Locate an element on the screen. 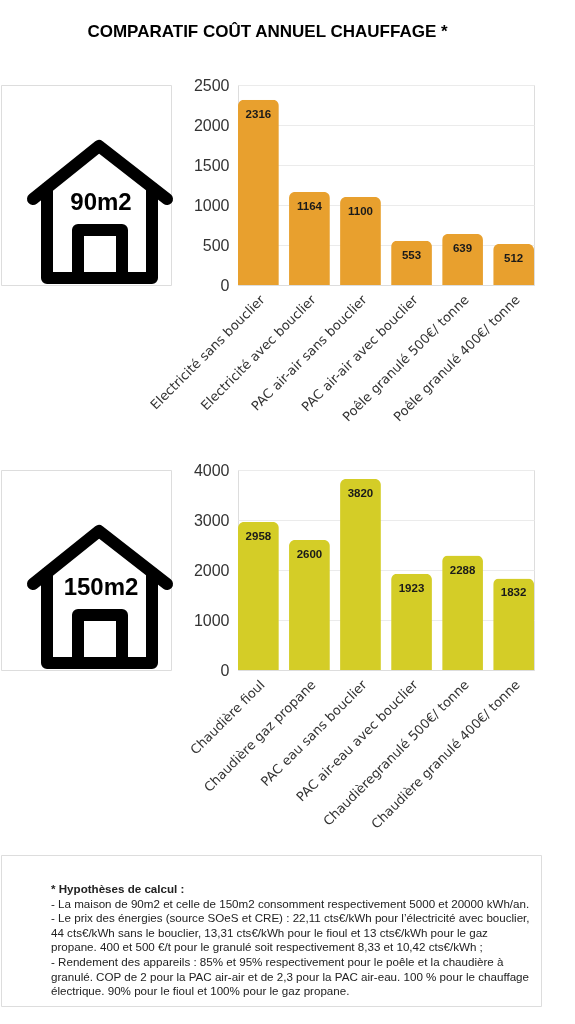 The height and width of the screenshot is (1024, 575). data-label: 1164 is located at coordinates (309, 205).